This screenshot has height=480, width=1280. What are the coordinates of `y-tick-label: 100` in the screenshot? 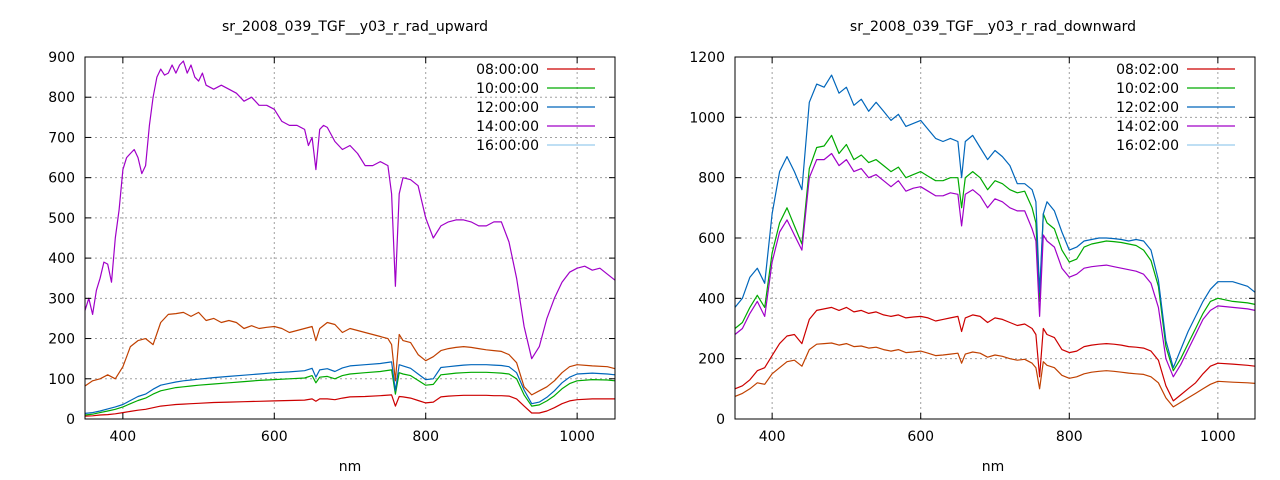 It's located at (61, 380).